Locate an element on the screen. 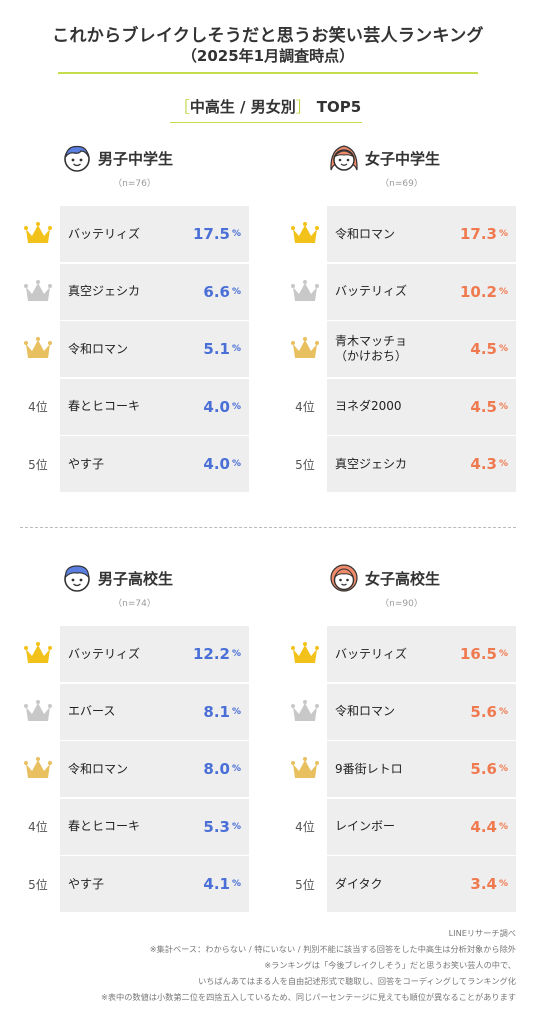 The image size is (536, 1015). percentage-value: 4.4% is located at coordinates (489, 827).